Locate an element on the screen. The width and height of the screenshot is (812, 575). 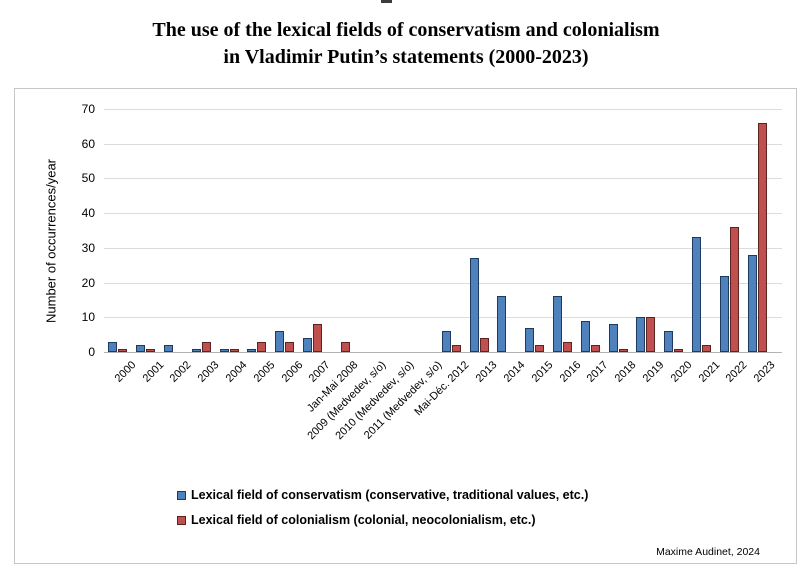
bar-colonialism-2001 is located at coordinates (150, 350).